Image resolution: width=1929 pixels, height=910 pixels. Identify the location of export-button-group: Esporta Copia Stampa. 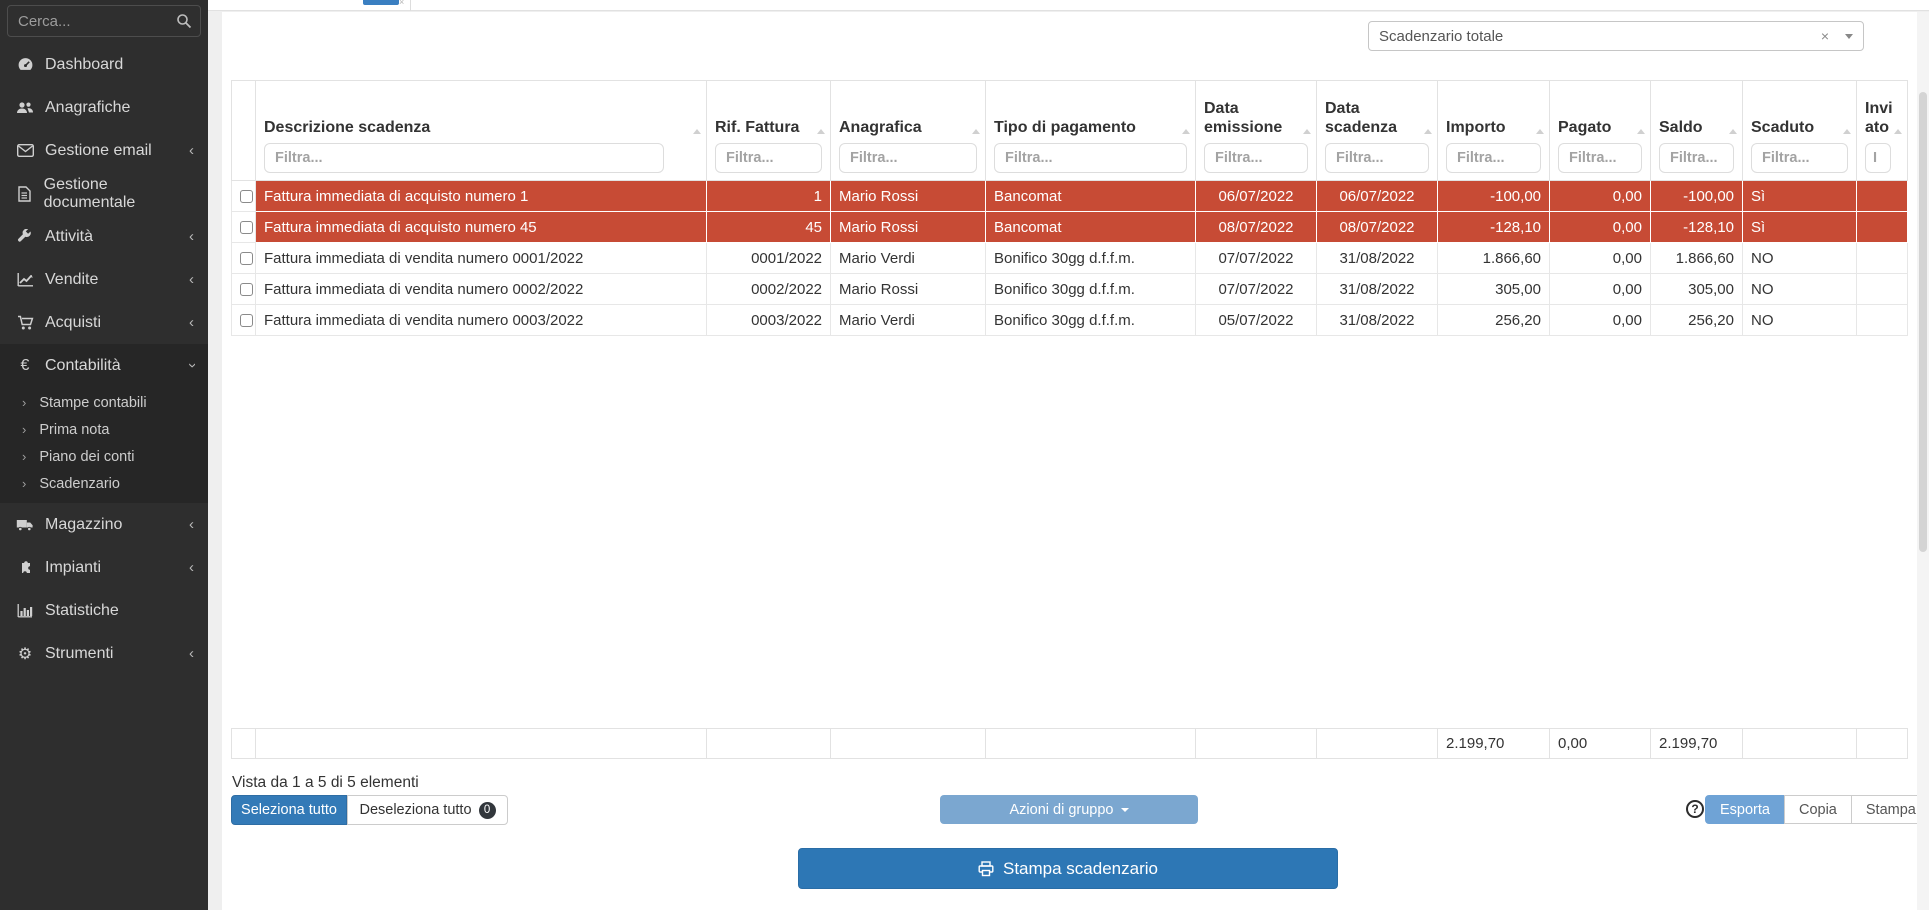
(1817, 809).